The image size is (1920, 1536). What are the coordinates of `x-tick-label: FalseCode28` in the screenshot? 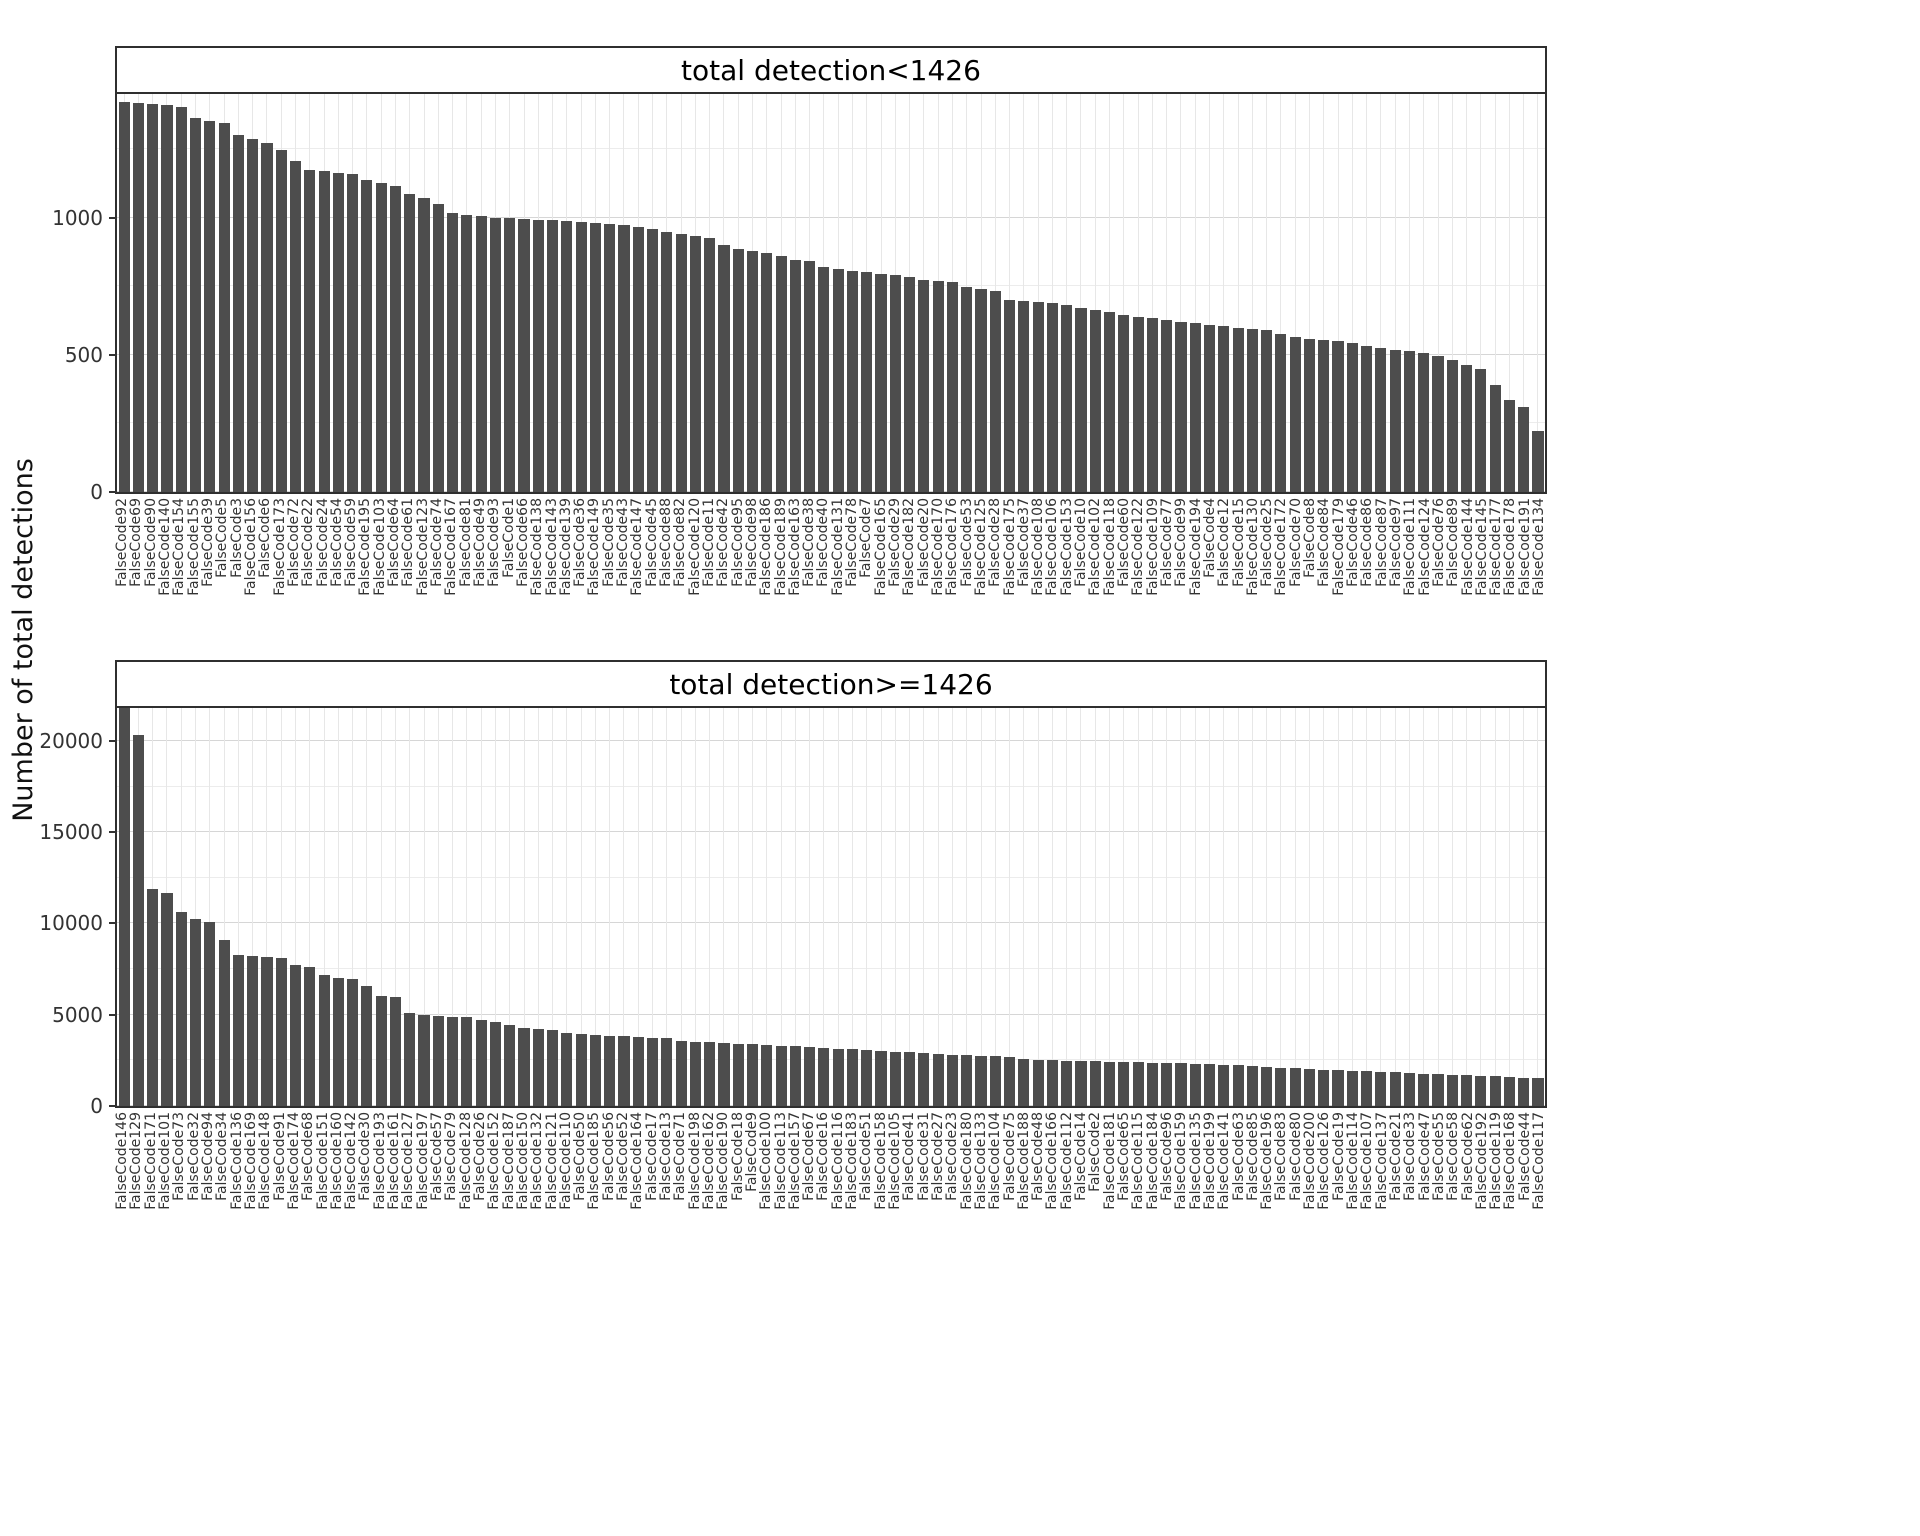 It's located at (995, 542).